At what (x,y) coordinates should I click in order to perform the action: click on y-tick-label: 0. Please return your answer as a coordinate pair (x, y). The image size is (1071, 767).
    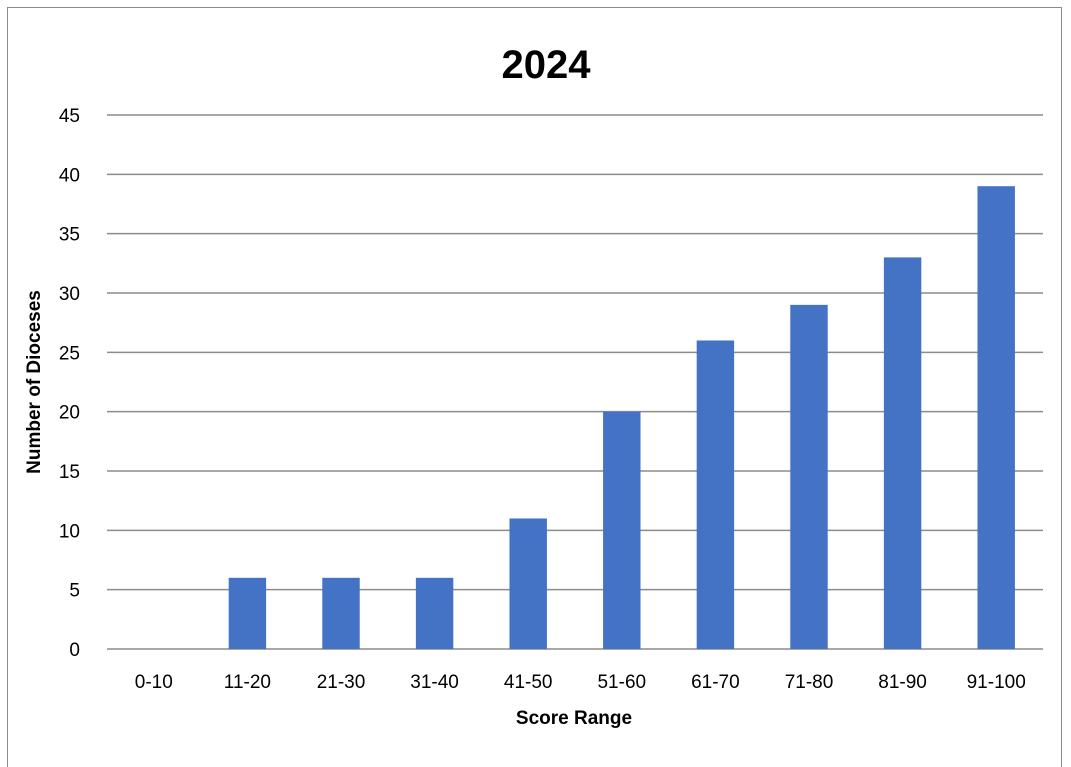
    Looking at the image, I should click on (74, 650).